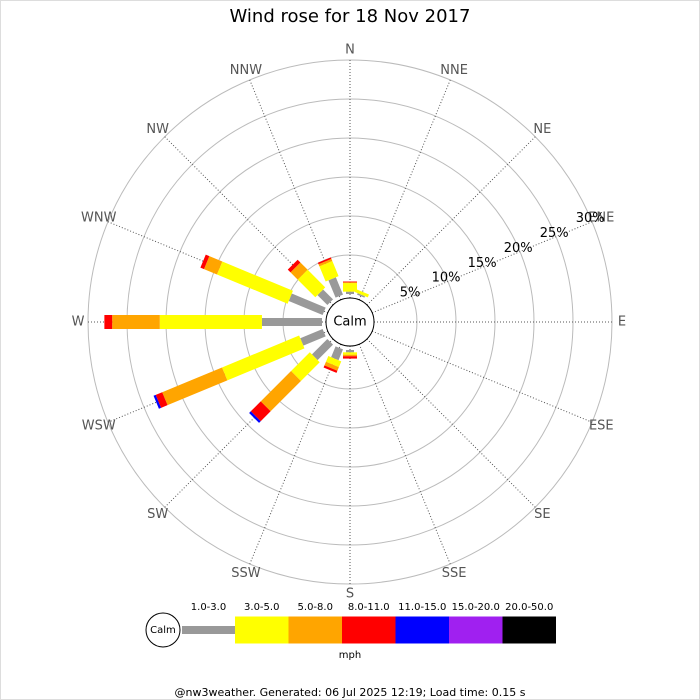 This screenshot has height=700, width=700. What do you see at coordinates (157, 129) in the screenshot?
I see `direction-label: NW` at bounding box center [157, 129].